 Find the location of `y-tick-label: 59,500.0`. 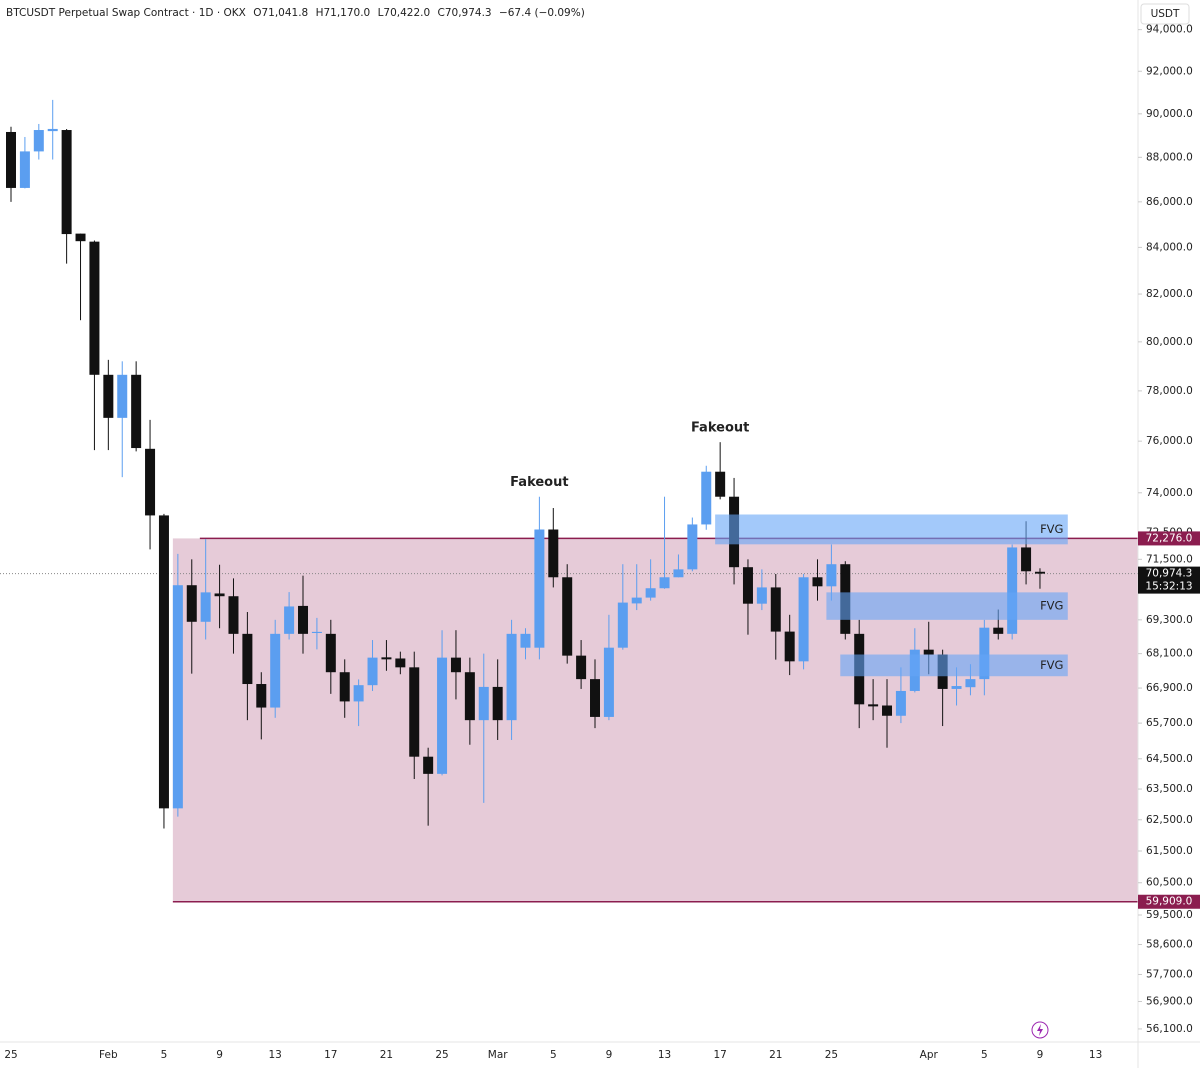

y-tick-label: 59,500.0 is located at coordinates (1169, 915).